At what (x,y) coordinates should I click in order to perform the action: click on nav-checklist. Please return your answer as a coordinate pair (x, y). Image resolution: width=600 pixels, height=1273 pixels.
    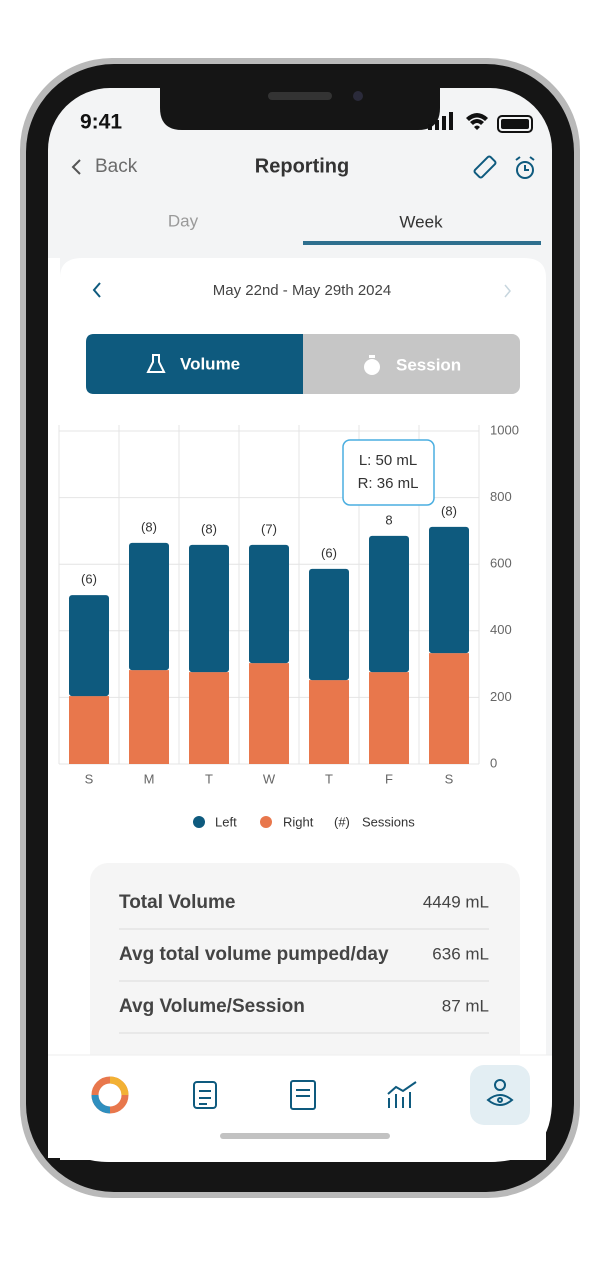
    Looking at the image, I should click on (205, 1095).